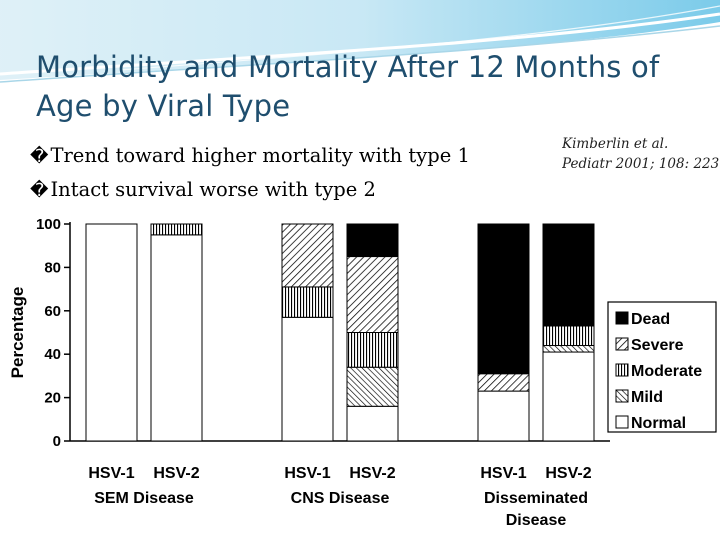 This screenshot has height=540, width=720. Describe the element at coordinates (536, 498) in the screenshot. I see `group-label: Disseminated` at that location.